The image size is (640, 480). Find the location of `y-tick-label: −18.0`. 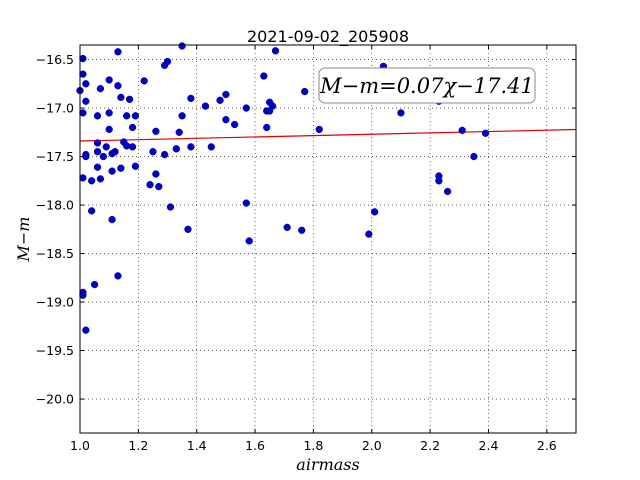

y-tick-label: −18.0 is located at coordinates (55, 205).